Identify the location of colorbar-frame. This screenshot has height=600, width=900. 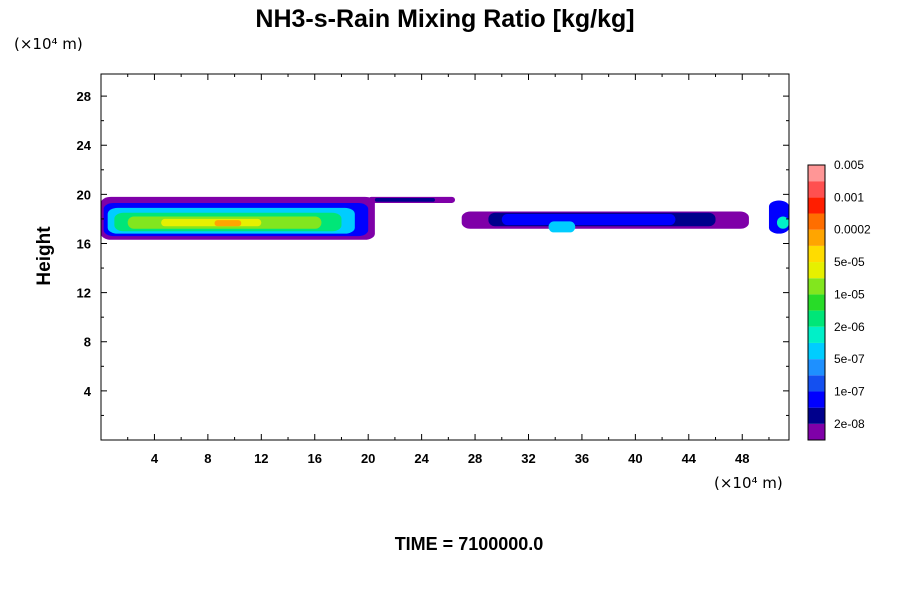
(816, 302).